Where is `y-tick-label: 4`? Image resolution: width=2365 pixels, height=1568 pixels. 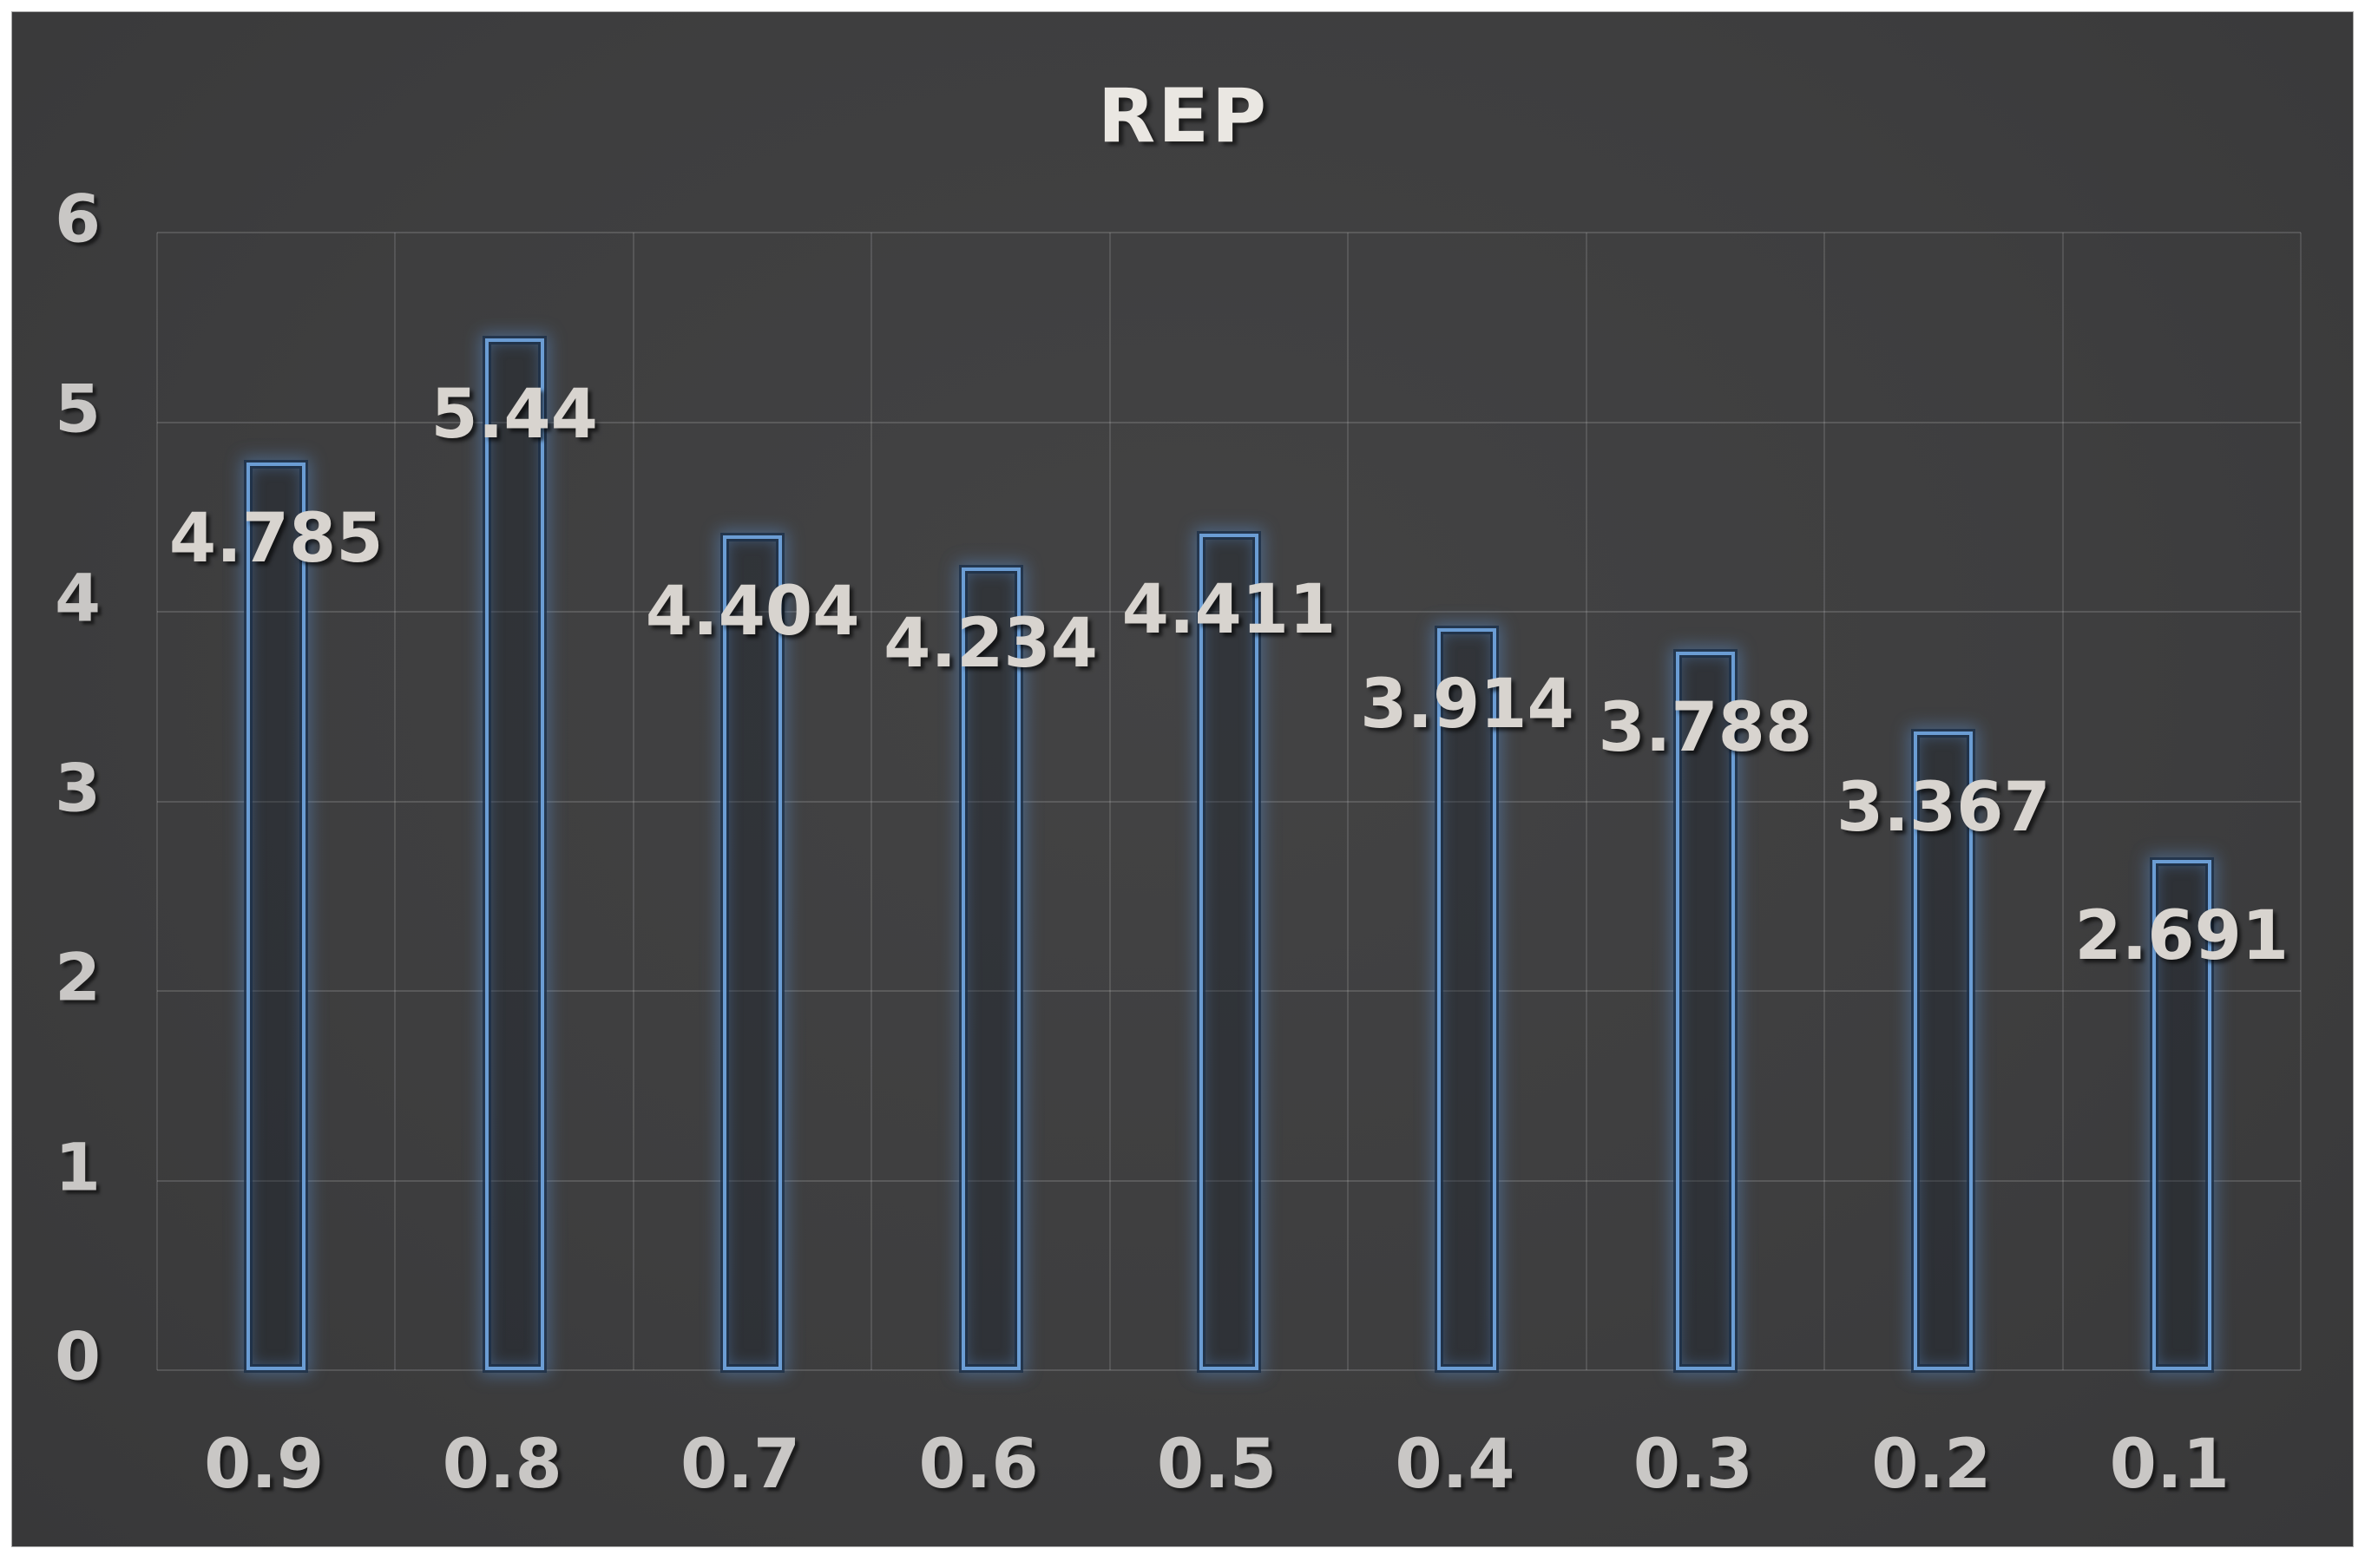
y-tick-label: 4 is located at coordinates (78, 598).